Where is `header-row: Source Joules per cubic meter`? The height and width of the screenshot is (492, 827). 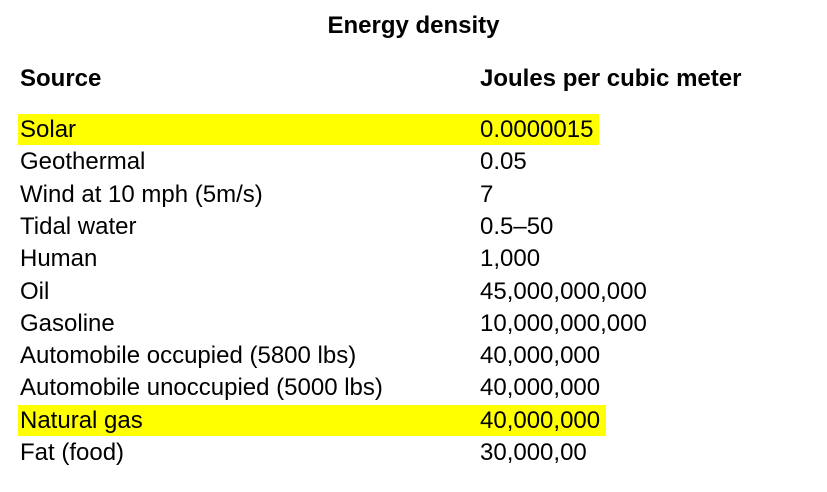
header-row: Source Joules per cubic meter is located at coordinates (413, 78).